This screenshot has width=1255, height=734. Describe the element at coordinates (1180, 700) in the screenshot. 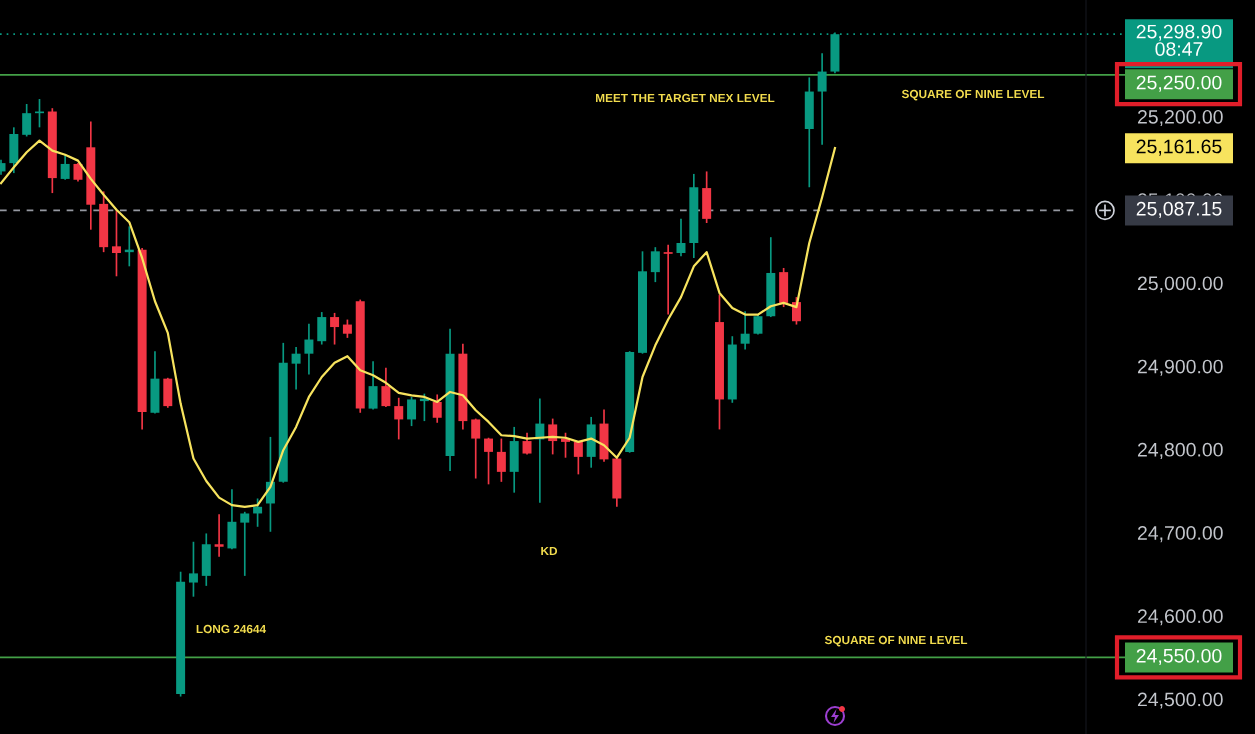

I see `y-tick-label: 24,500.00` at that location.